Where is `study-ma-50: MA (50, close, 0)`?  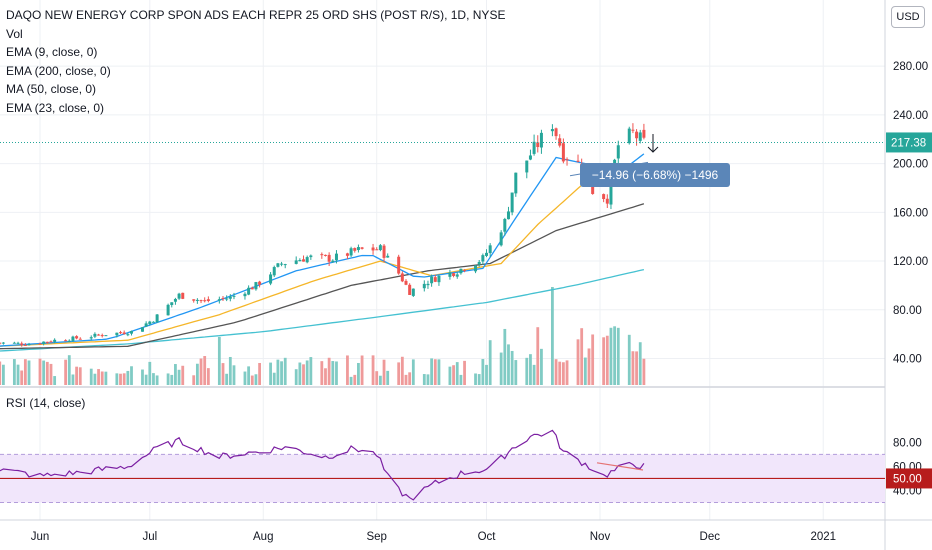 study-ma-50: MA (50, close, 0) is located at coordinates (51, 89).